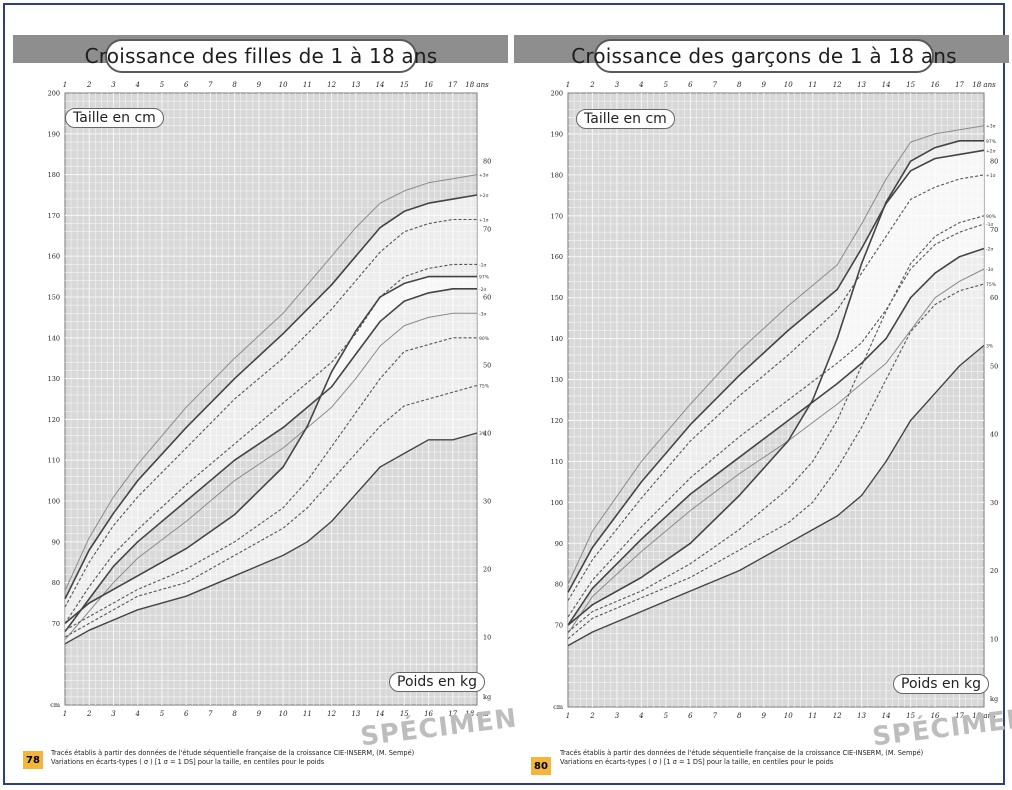  I want to click on x-tick-label-bottom: 9, so click(764, 716).